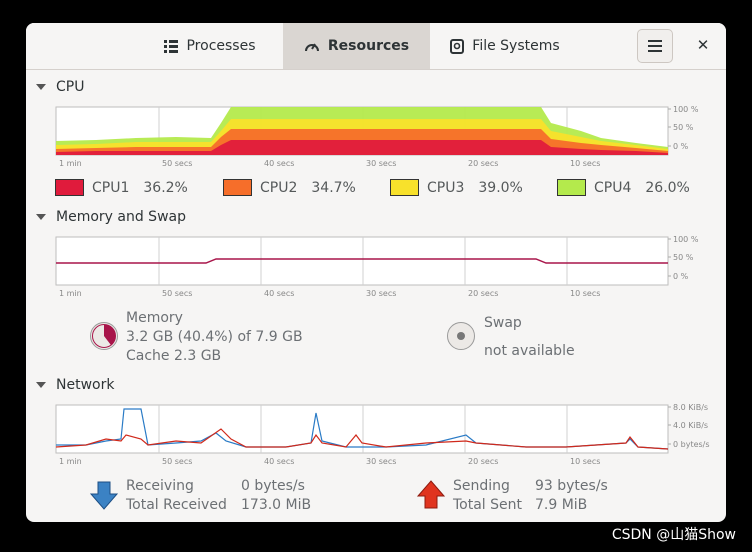  I want to click on swap-pie-icon, so click(461, 336).